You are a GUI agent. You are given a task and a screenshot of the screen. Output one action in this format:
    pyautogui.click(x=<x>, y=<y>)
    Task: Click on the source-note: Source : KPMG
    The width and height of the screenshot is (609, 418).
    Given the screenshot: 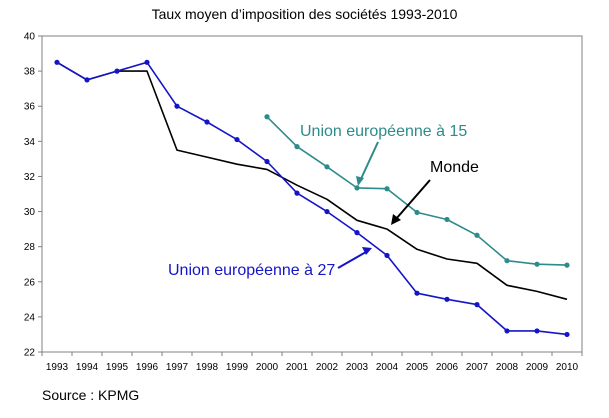 What is the action you would take?
    pyautogui.click(x=91, y=395)
    